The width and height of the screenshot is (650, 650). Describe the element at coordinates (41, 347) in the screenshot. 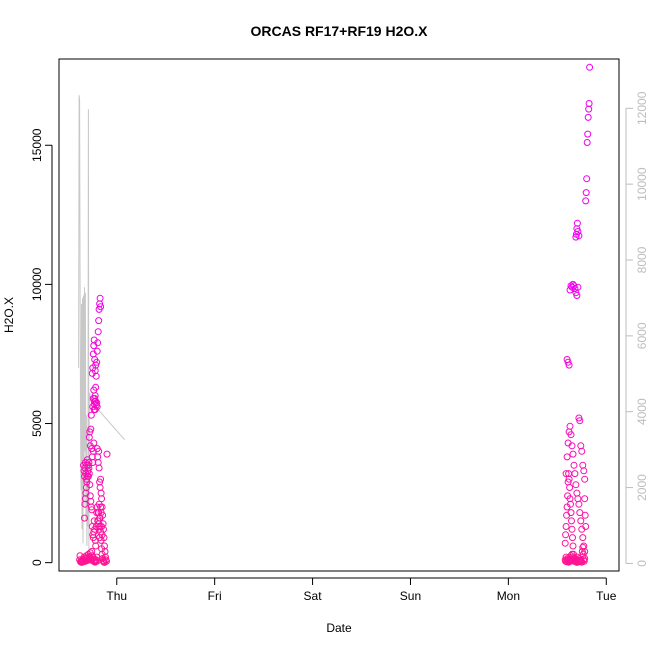

I see `y-axis: 0 5000 10000 15000` at that location.